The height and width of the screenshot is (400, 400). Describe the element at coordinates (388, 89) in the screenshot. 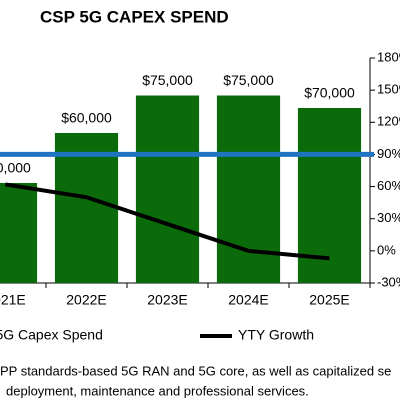

I see `y2-tick-label: 150%` at that location.